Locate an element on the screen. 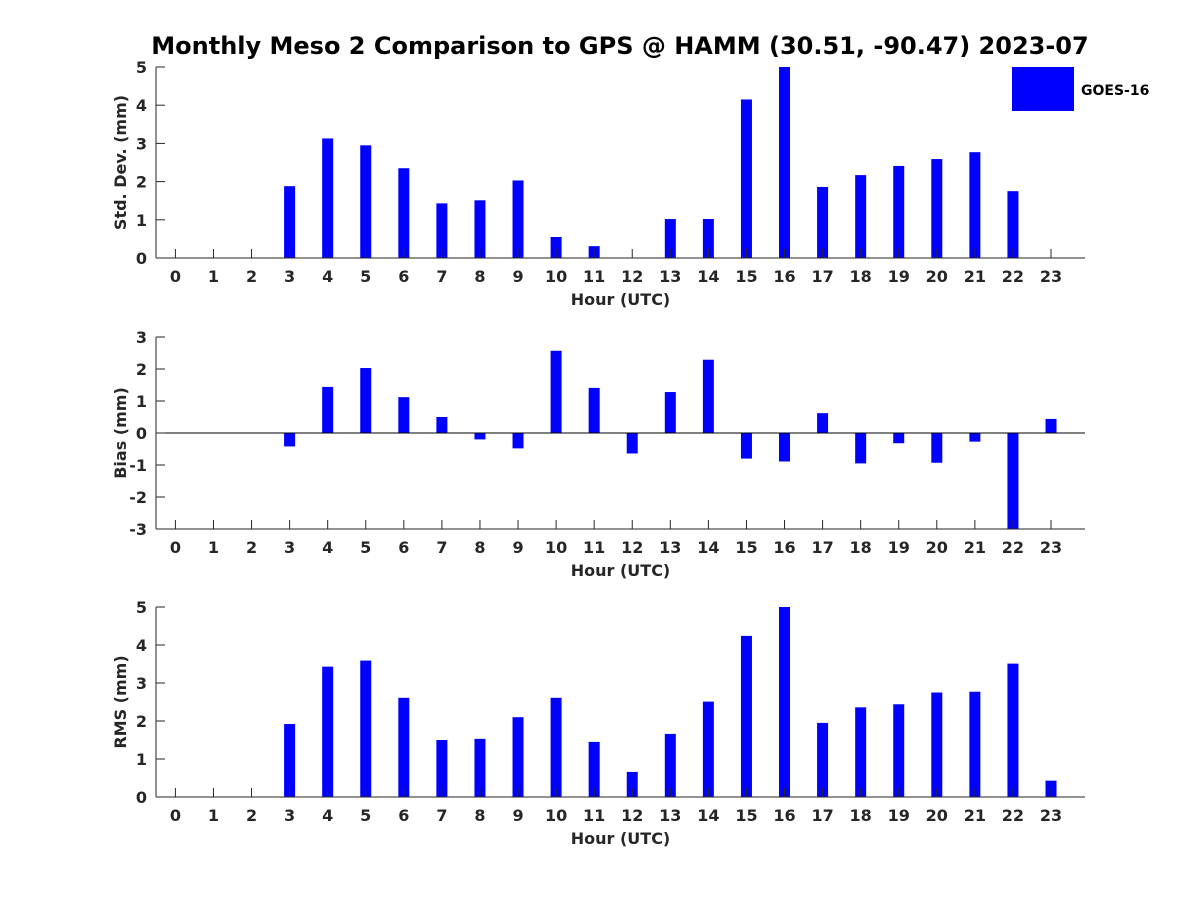  y-tick-label: 3 is located at coordinates (141, 143).